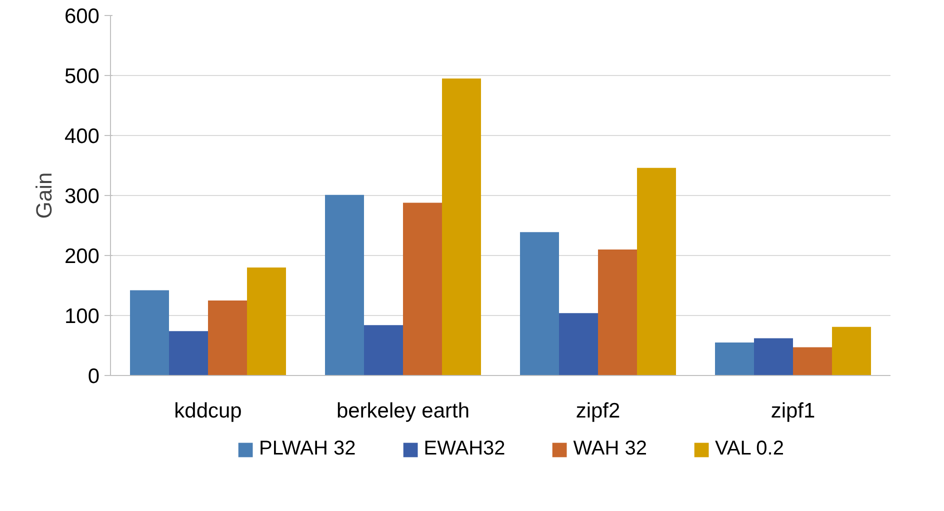  I want to click on y-tick-label: 600, so click(82, 16).